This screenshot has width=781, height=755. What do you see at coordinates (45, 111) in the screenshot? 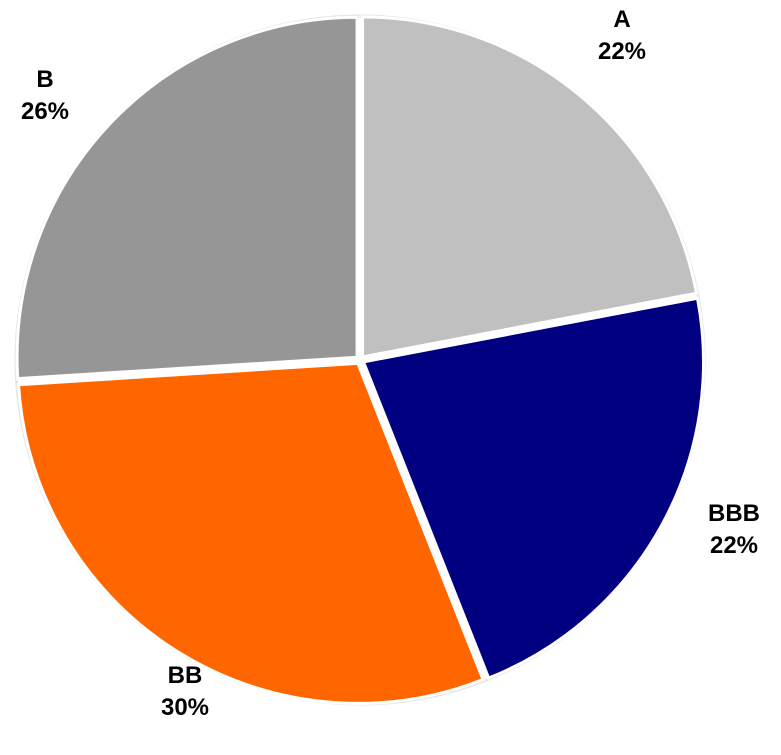
I see `slice-value-b: 26%` at bounding box center [45, 111].